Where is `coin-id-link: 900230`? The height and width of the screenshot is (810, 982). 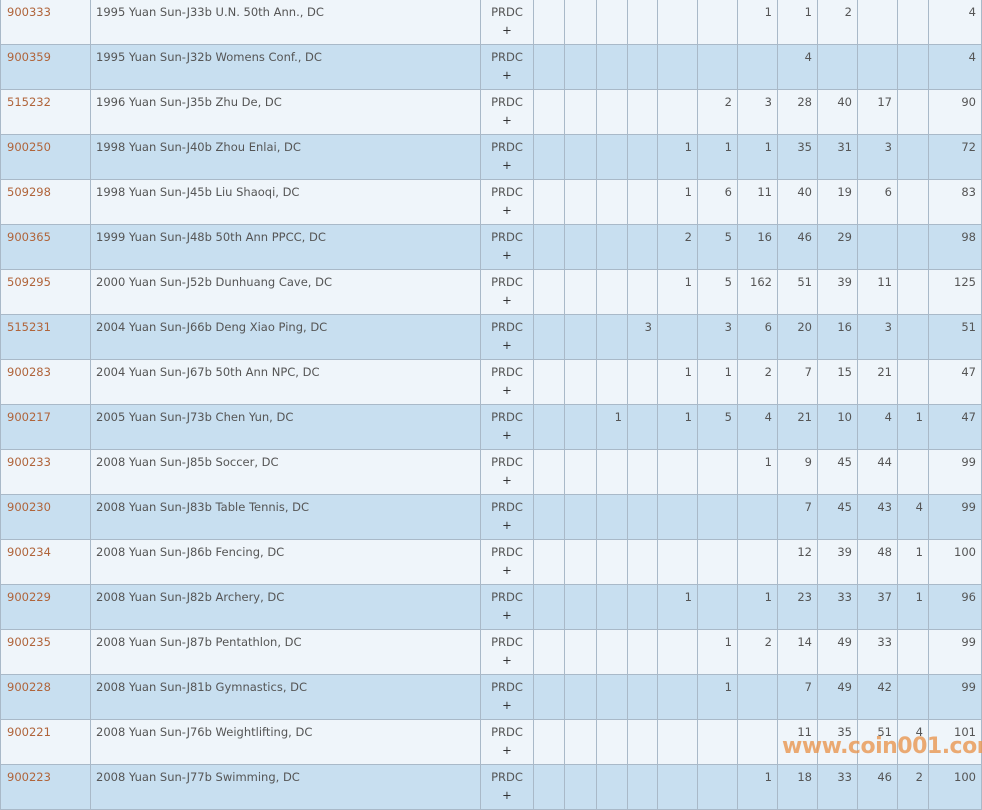 coin-id-link: 900230 is located at coordinates (29, 507).